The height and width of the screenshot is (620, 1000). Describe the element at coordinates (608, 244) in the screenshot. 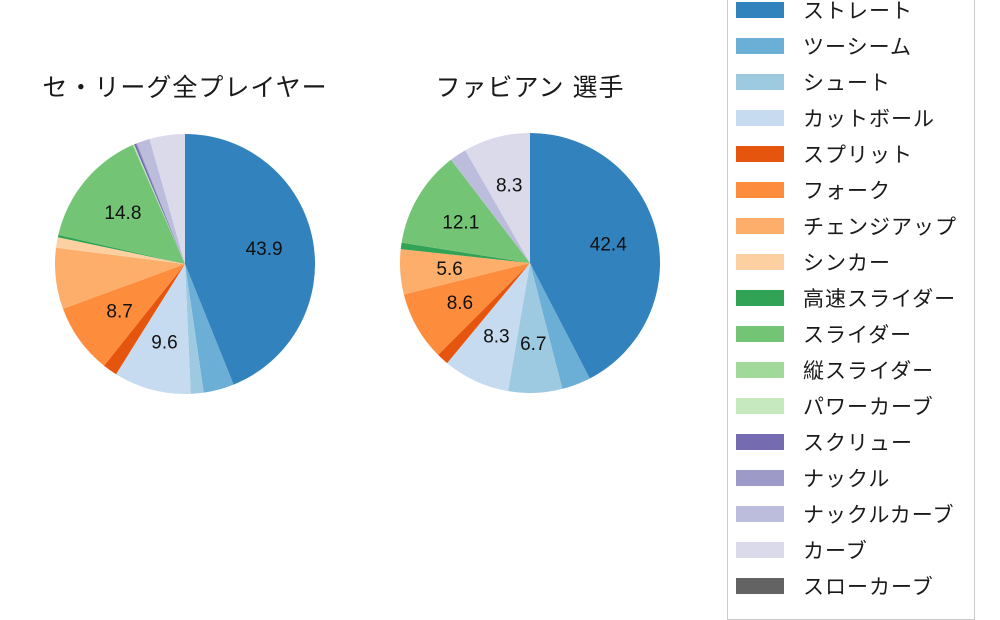

I see `pie-value-label: 42.4` at that location.